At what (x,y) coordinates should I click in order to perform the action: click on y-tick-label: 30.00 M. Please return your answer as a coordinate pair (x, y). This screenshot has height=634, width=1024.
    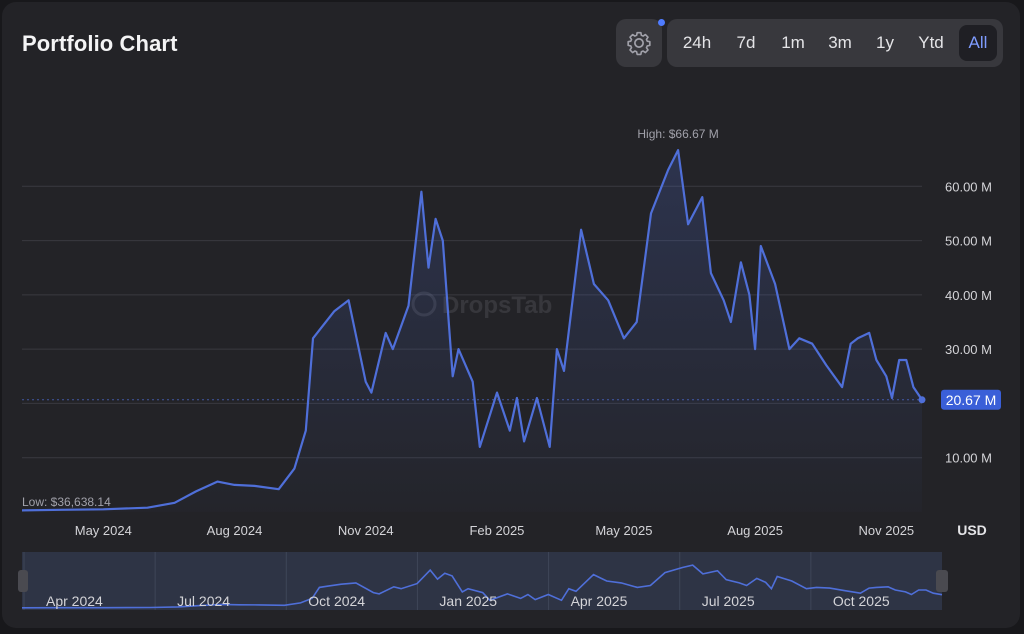
    Looking at the image, I should click on (968, 349).